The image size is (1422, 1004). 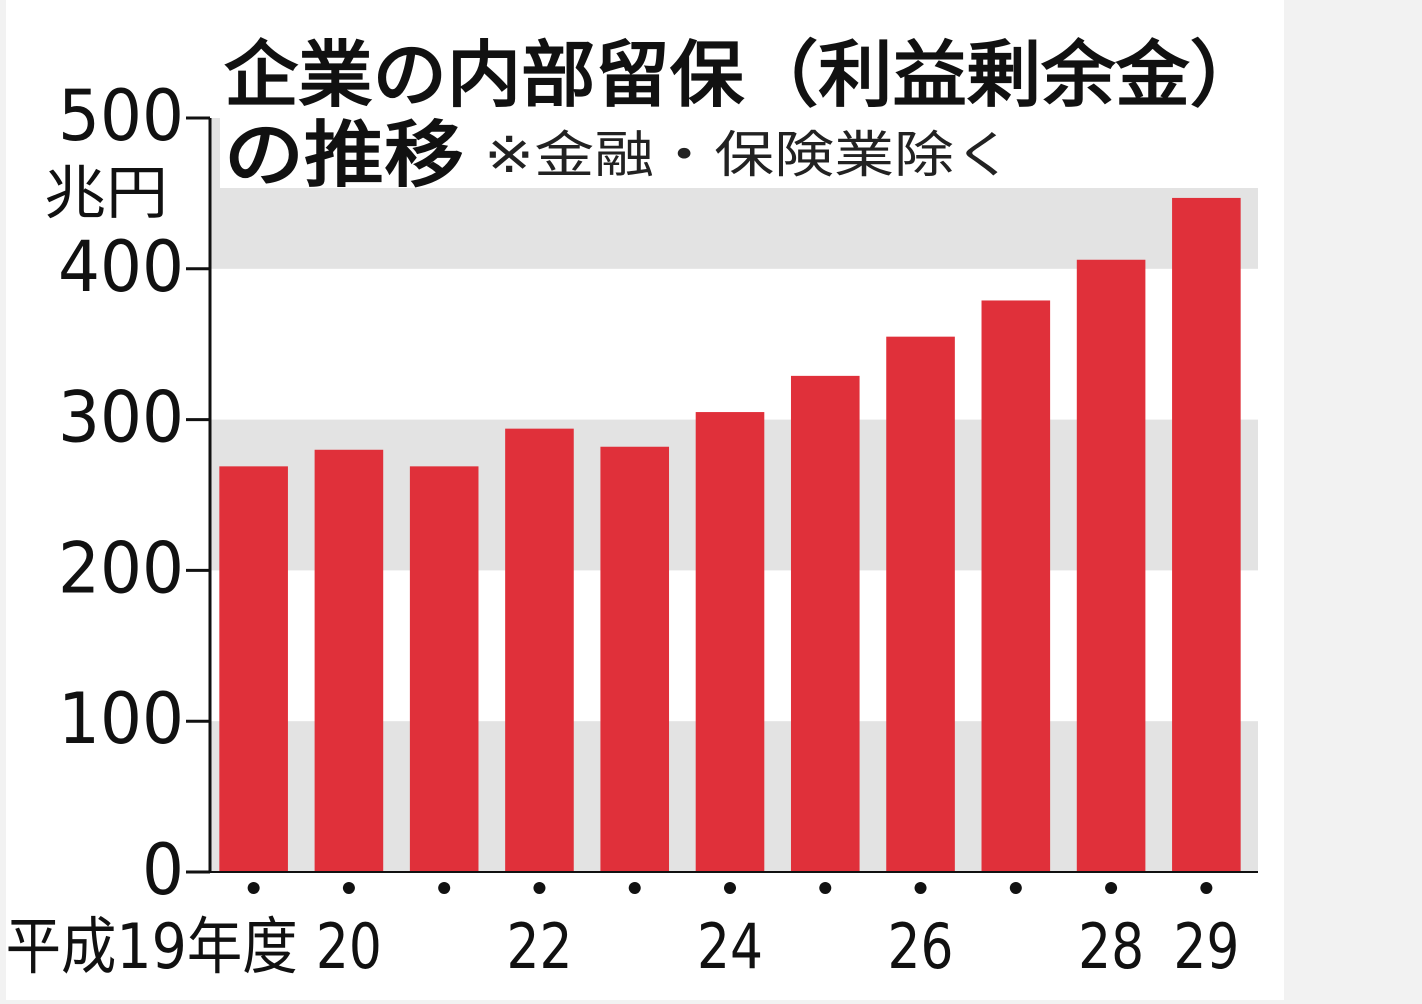 What do you see at coordinates (622, 946) in the screenshot?
I see `x-tick-labels: 平成19年度 20 22 24 26 28 29` at bounding box center [622, 946].